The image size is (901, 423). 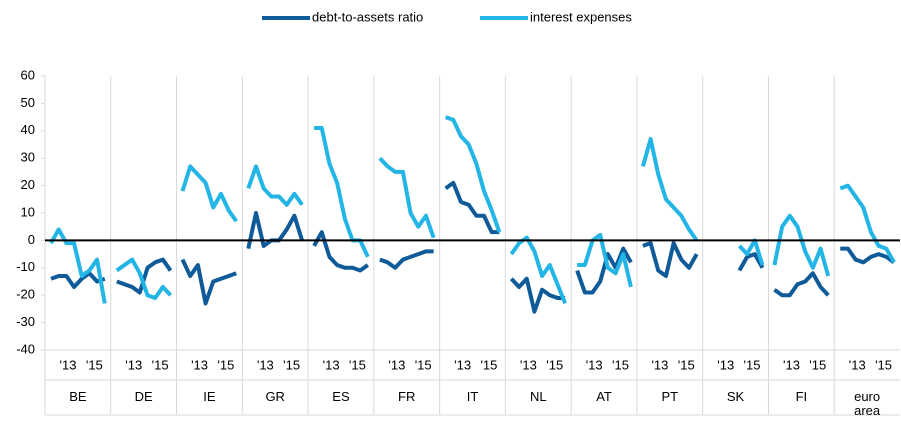 What do you see at coordinates (581, 16) in the screenshot?
I see `legend-label: interest expenses` at bounding box center [581, 16].